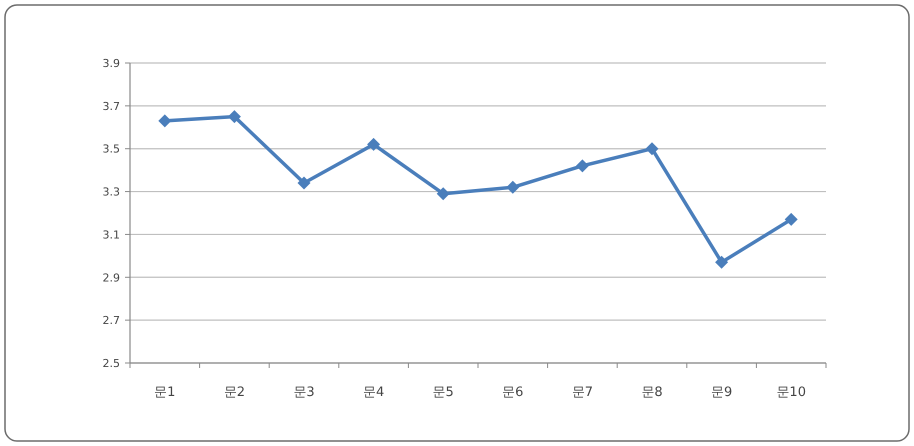  What do you see at coordinates (721, 392) in the screenshot?
I see `x-tick-label: 문9` at bounding box center [721, 392].